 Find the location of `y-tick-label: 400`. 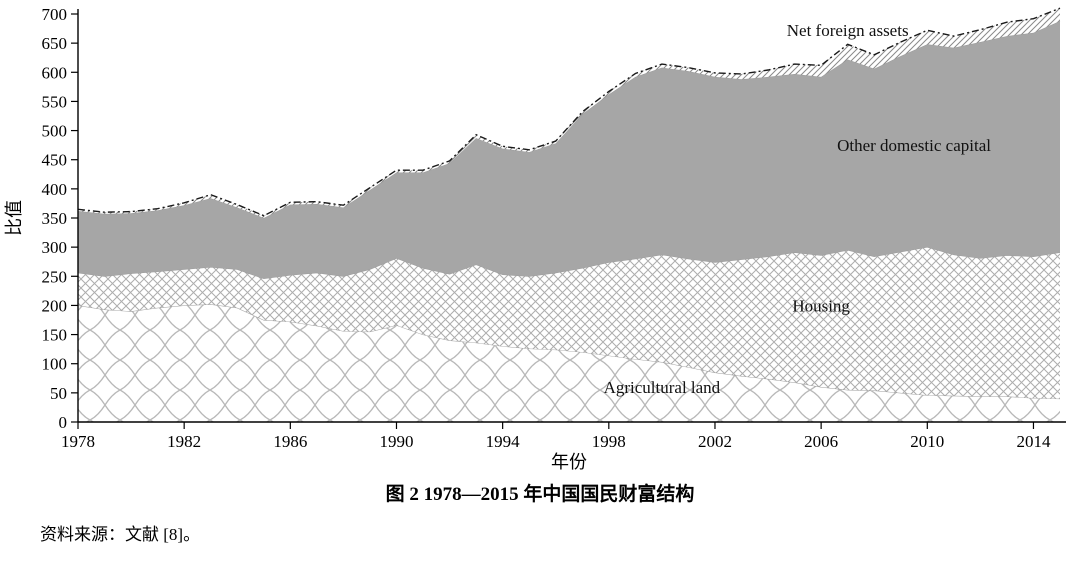

y-tick-label: 400 is located at coordinates (55, 189).